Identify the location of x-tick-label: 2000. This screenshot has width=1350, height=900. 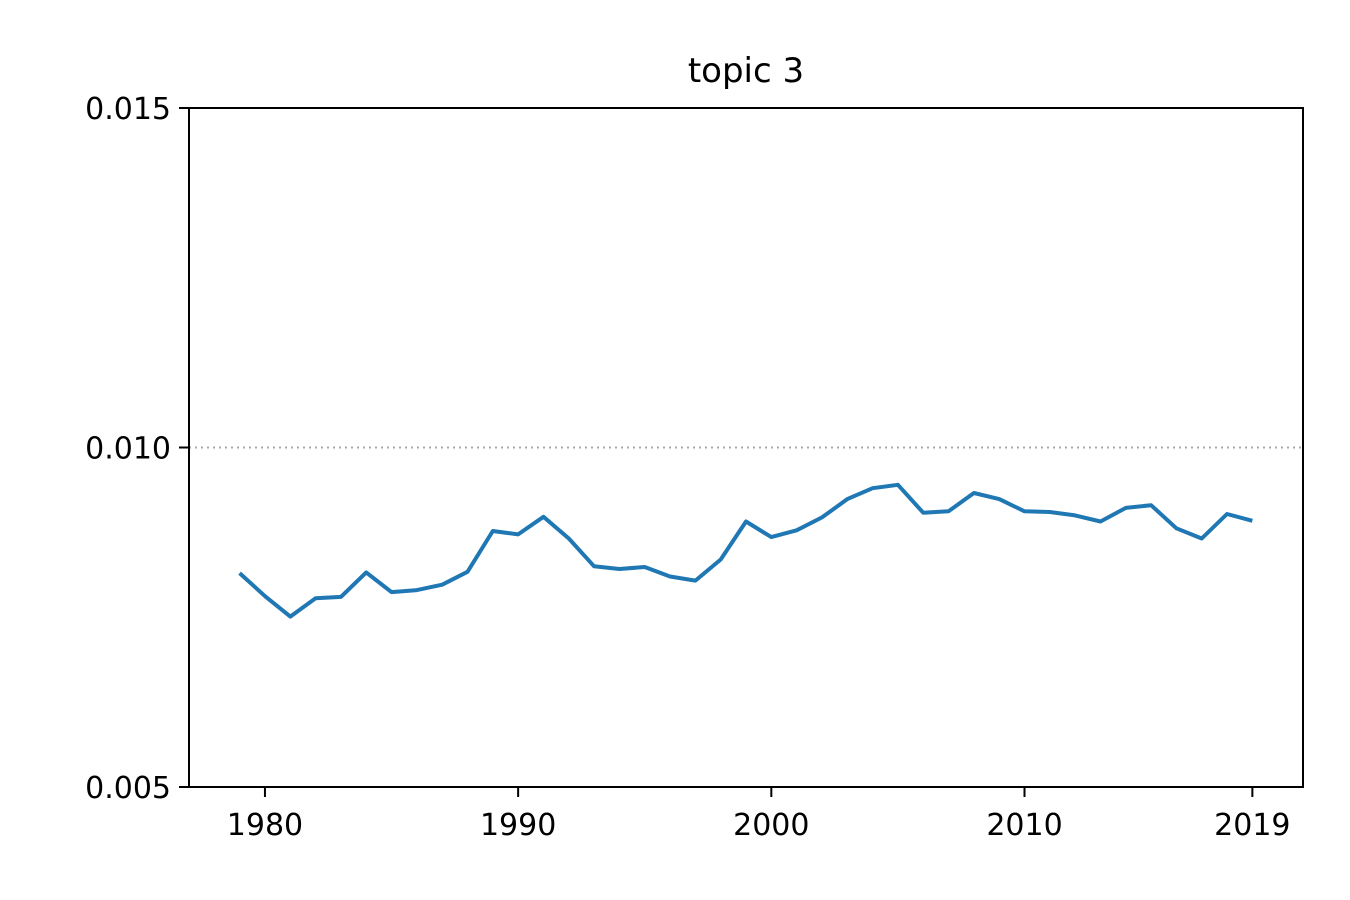
(771, 825).